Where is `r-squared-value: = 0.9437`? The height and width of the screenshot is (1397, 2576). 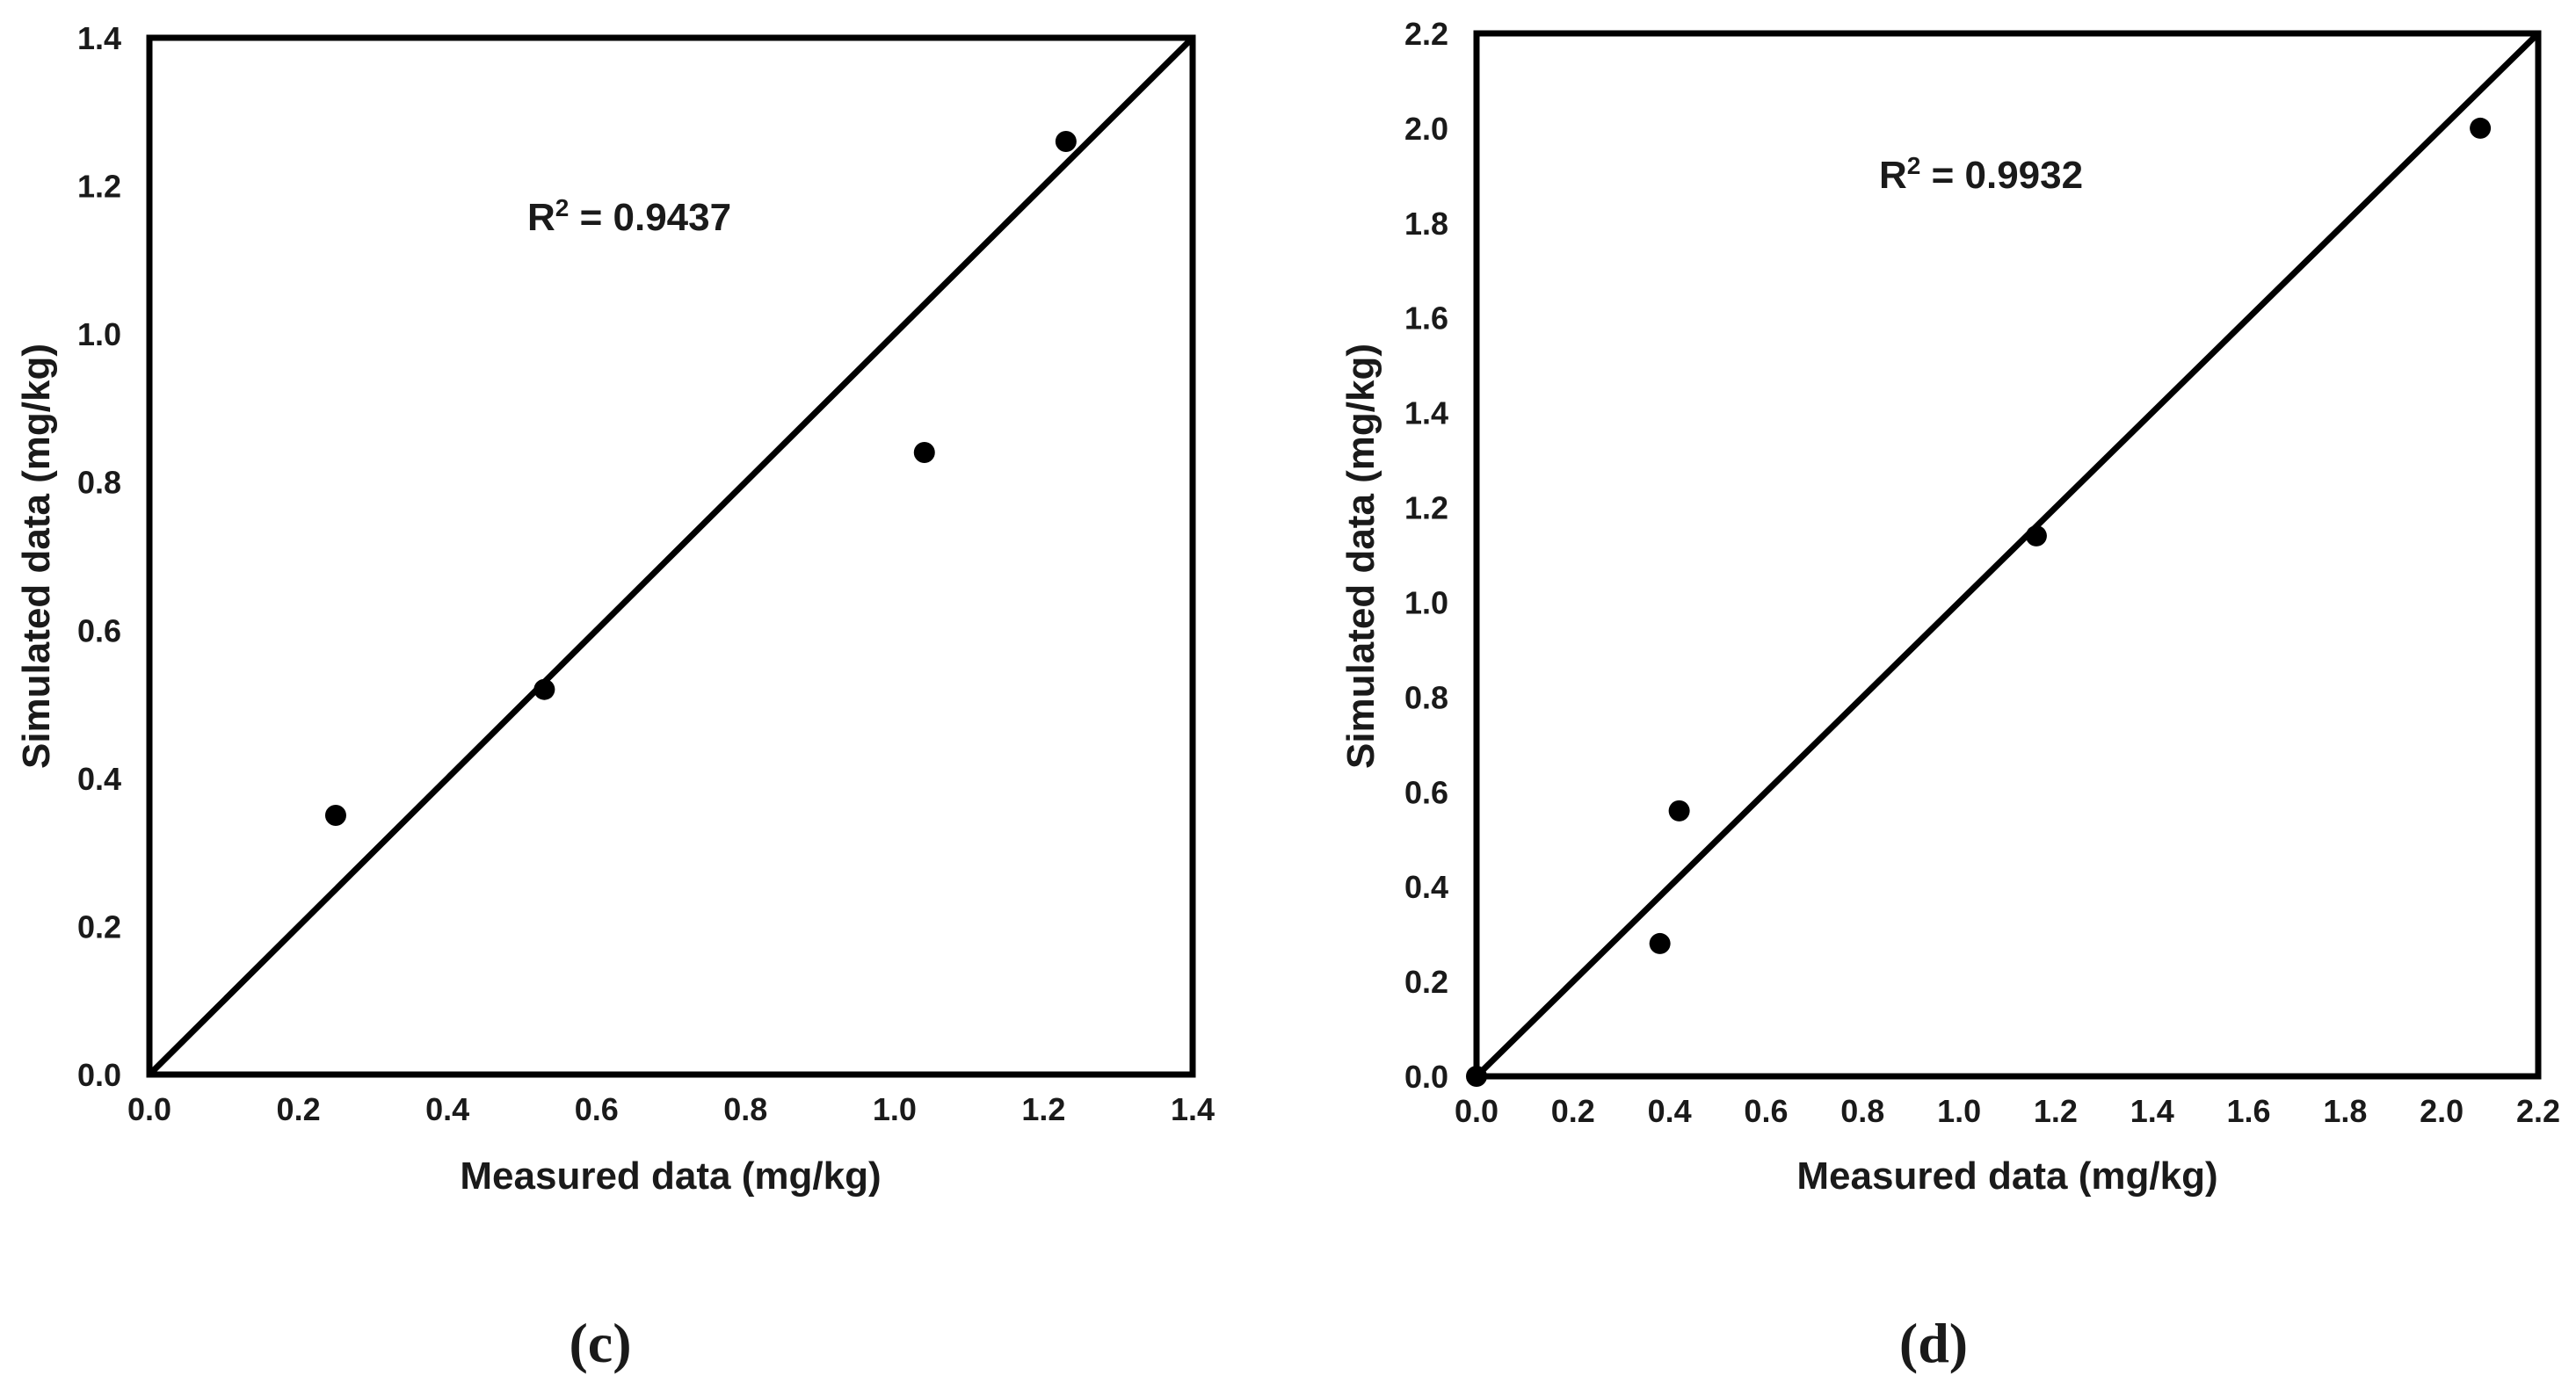
r-squared-value: = 0.9437 is located at coordinates (650, 217).